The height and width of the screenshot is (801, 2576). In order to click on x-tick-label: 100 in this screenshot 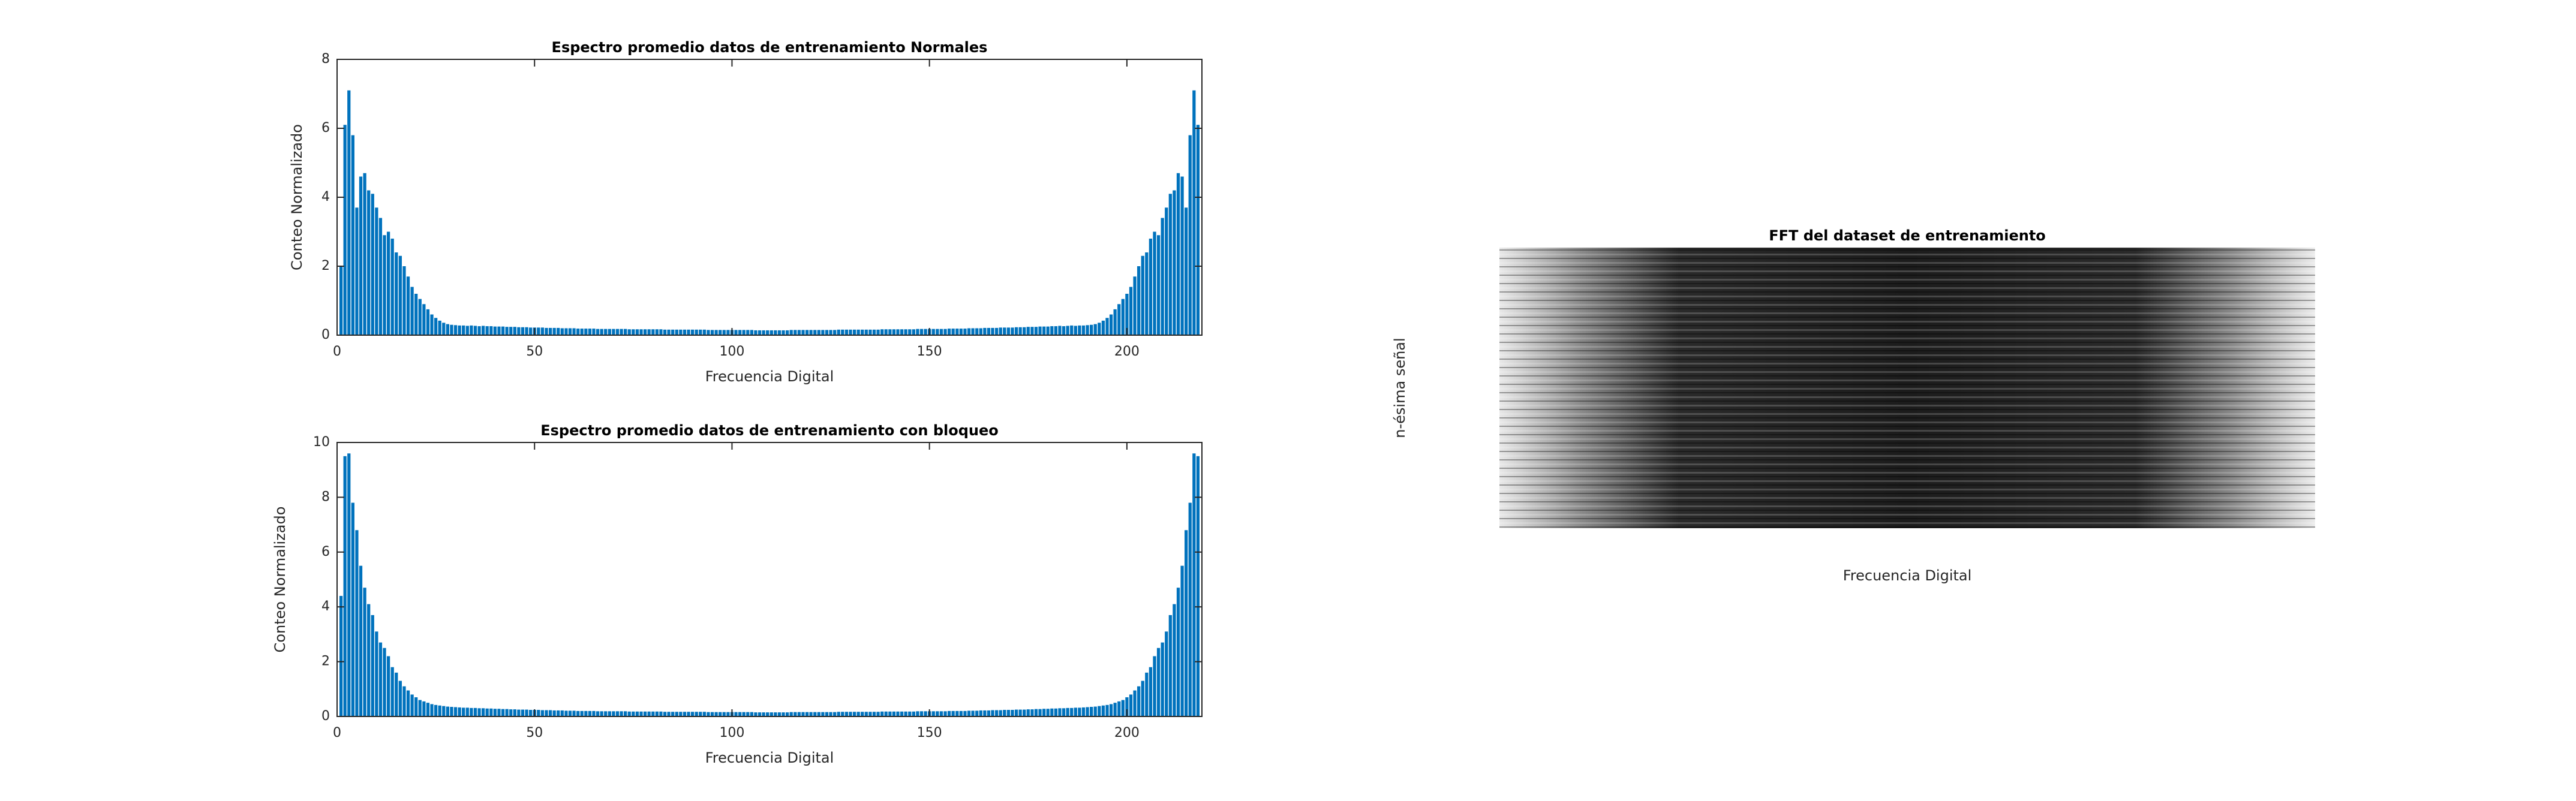, I will do `click(732, 733)`.